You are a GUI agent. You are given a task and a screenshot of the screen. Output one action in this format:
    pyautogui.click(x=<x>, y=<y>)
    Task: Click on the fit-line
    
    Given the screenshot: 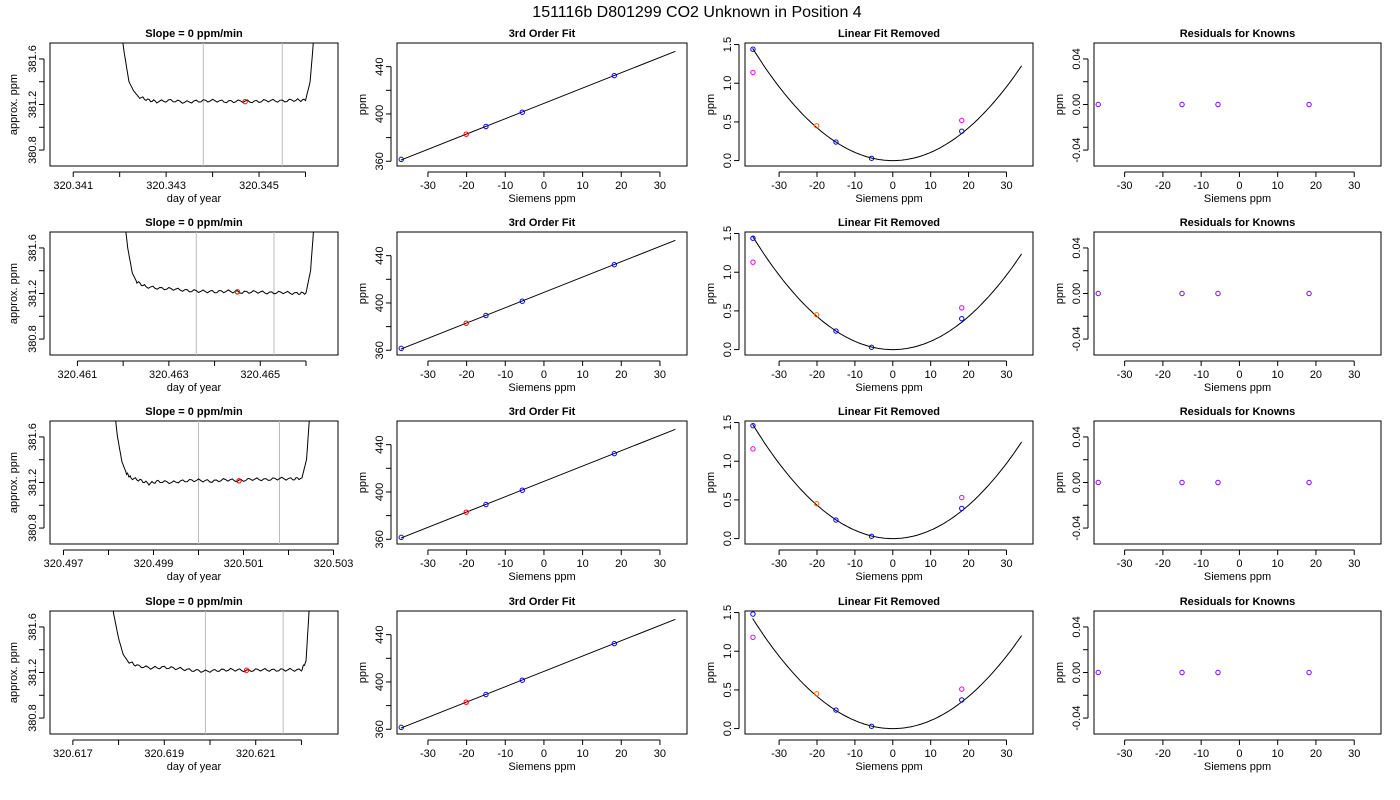 What is the action you would take?
    pyautogui.click(x=538, y=105)
    